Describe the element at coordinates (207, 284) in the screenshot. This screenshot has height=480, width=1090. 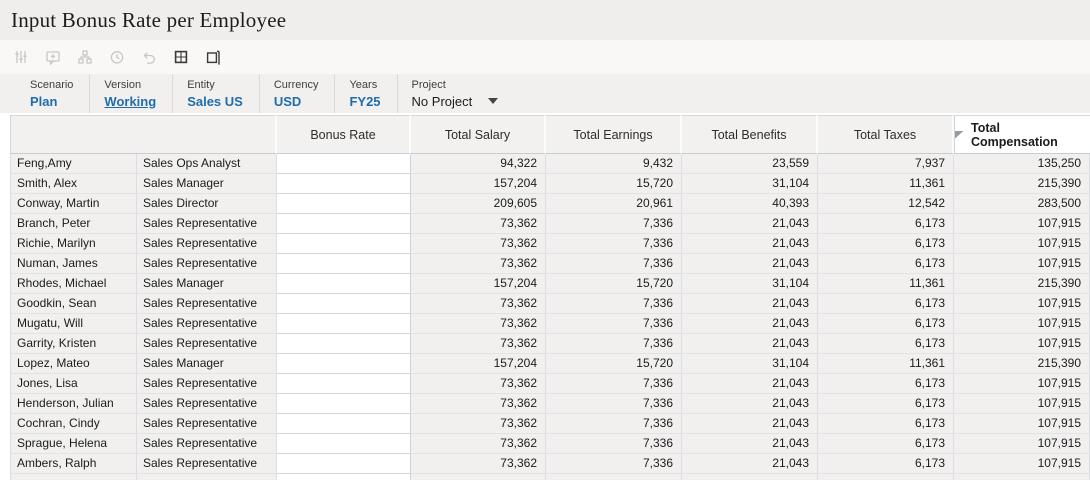
I see `employee-role-cell: Sales Manager` at that location.